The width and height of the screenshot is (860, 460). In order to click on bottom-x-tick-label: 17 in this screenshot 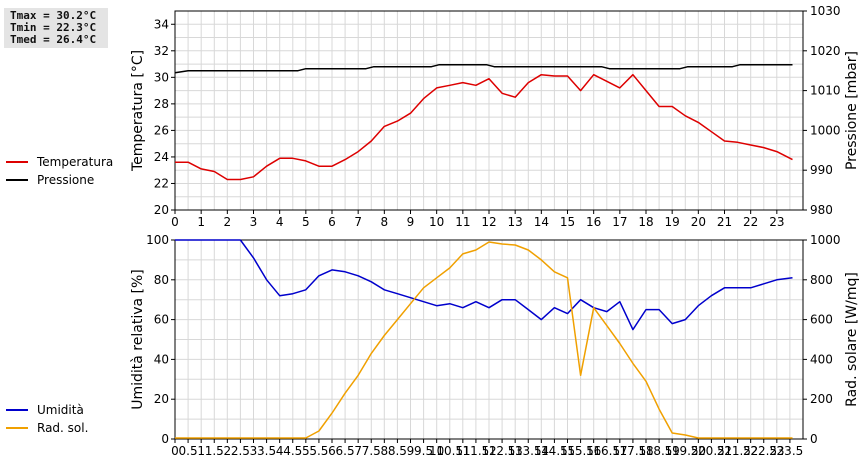, I will do `click(619, 451)`.